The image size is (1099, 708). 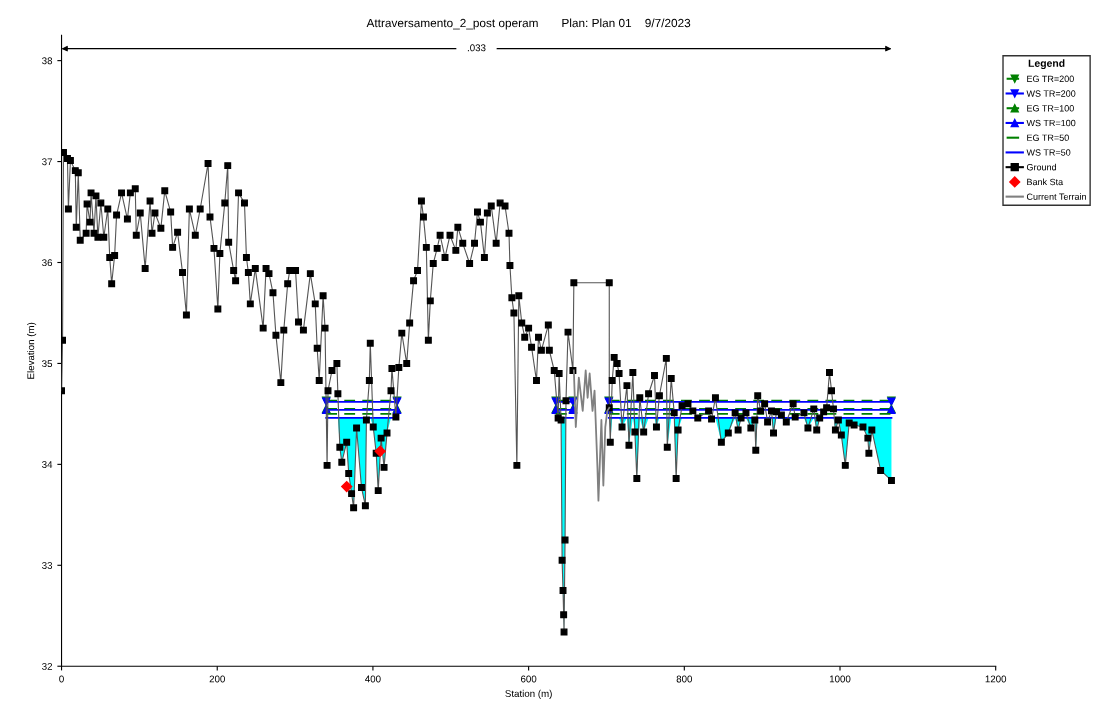 I want to click on y-tick-label: 34, so click(x=47, y=464).